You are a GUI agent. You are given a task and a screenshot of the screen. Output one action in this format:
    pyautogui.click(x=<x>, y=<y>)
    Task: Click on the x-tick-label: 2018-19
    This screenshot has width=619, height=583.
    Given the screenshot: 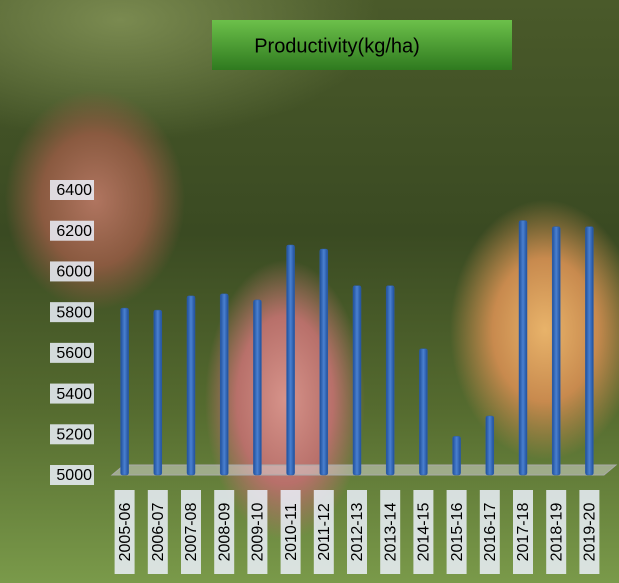 What is the action you would take?
    pyautogui.click(x=556, y=532)
    